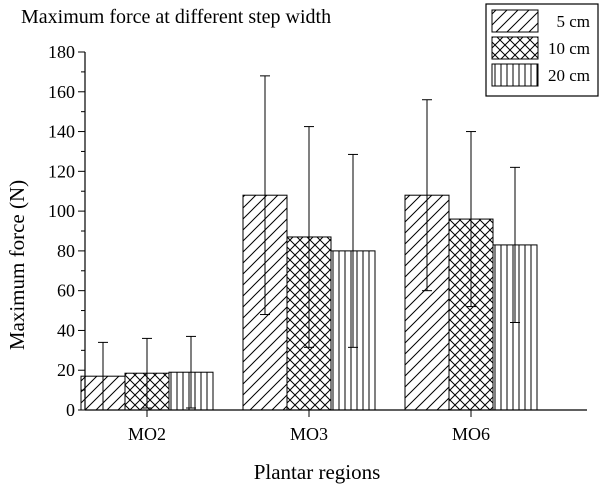  Describe the element at coordinates (176, 17) in the screenshot. I see `chart-title: Maximum force at different step width` at that location.